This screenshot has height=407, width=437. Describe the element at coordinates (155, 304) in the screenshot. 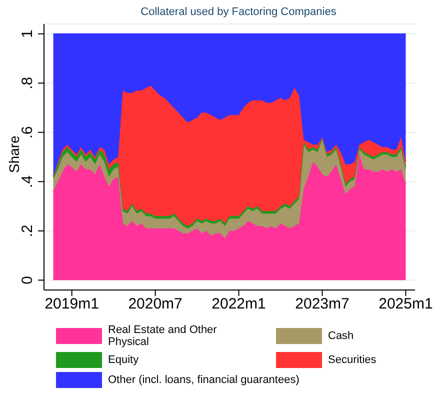

I see `x-tick-label: 2020m7` at that location.